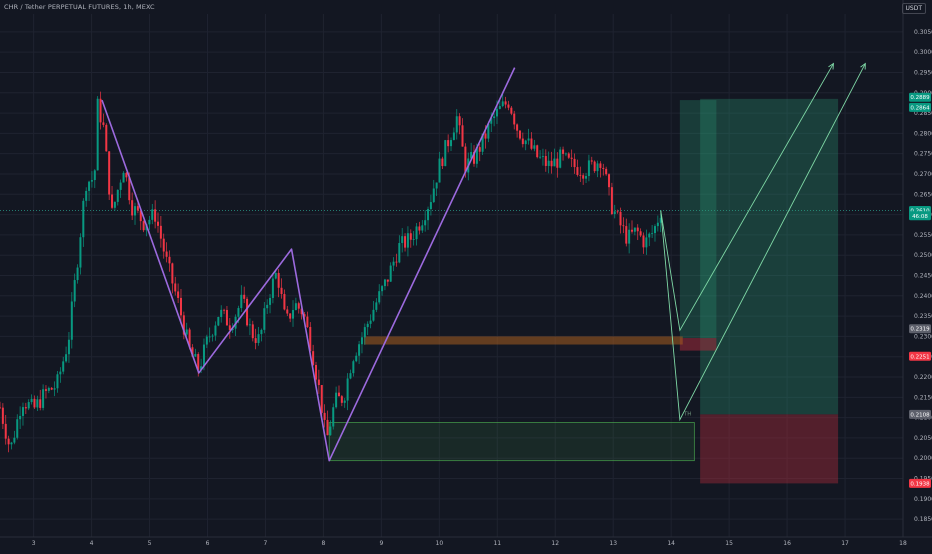 This screenshot has height=554, width=932. Describe the element at coordinates (266, 543) in the screenshot. I see `x-tick-label: 7` at that location.